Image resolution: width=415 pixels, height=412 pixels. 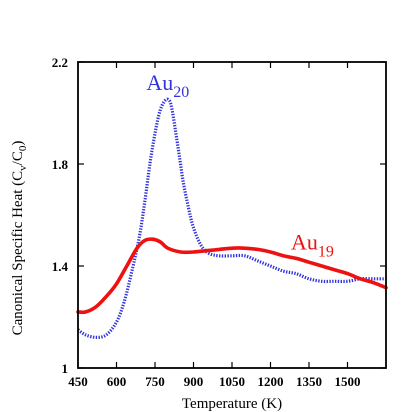 I want to click on x-axis-title: Temperature (K), so click(x=232, y=404).